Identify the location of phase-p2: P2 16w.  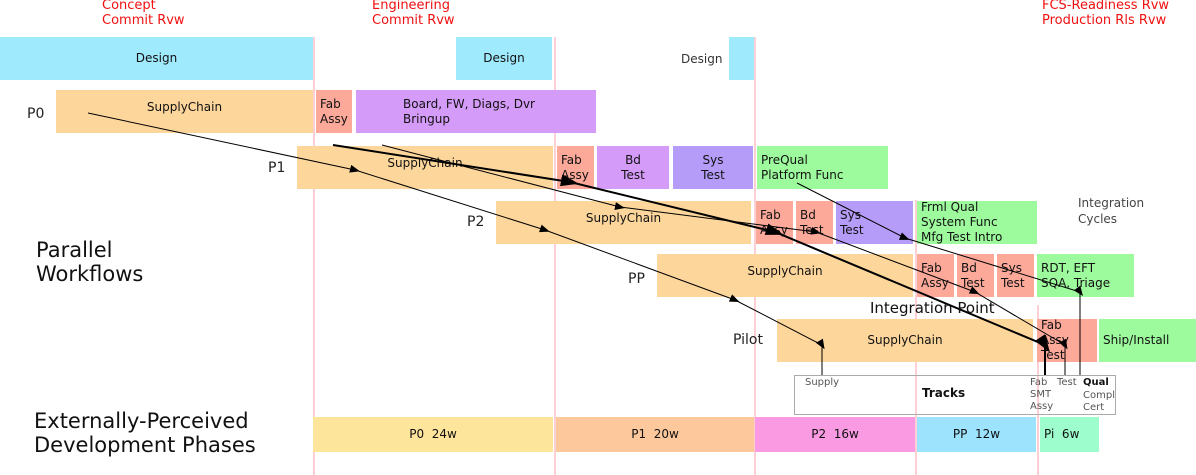
(835, 434).